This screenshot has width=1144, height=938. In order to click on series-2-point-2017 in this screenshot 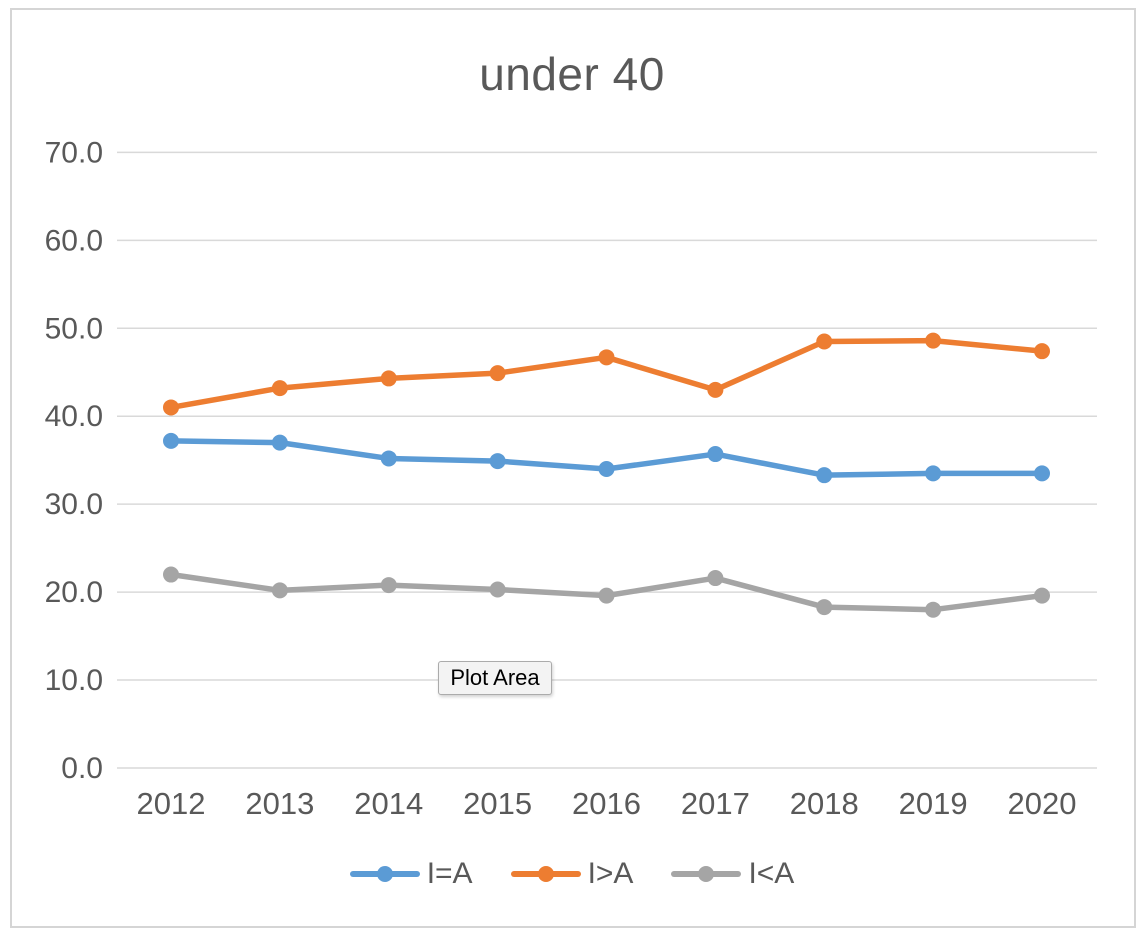, I will do `click(715, 578)`.